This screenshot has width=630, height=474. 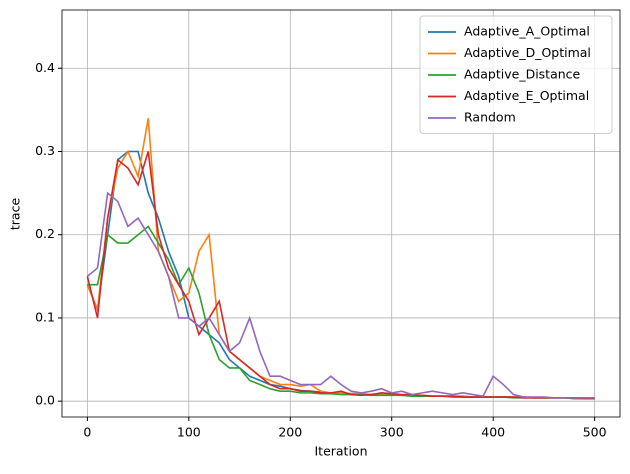 I want to click on y-tick-label: 0.3, so click(x=45, y=150).